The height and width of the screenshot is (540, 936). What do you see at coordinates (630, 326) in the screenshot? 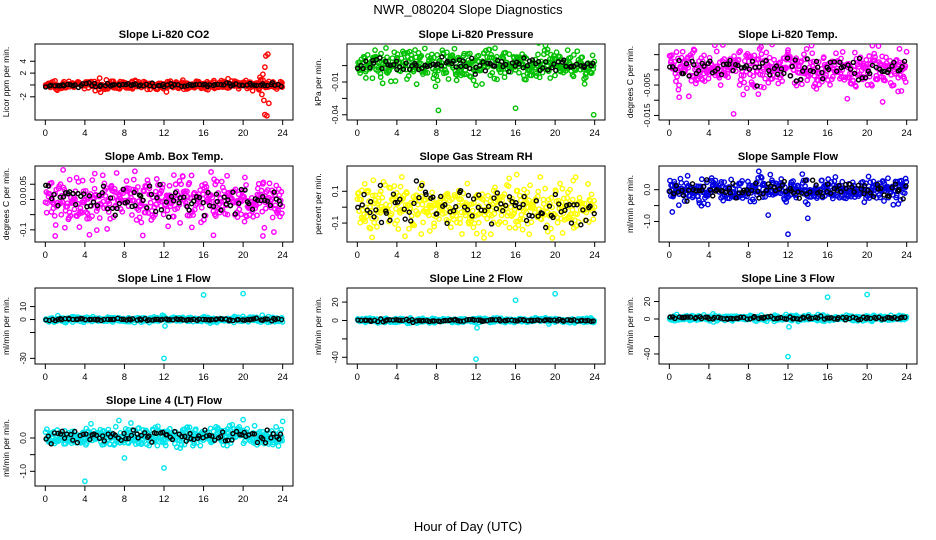
I see `y-axis-label: ml/min per min.` at bounding box center [630, 326].